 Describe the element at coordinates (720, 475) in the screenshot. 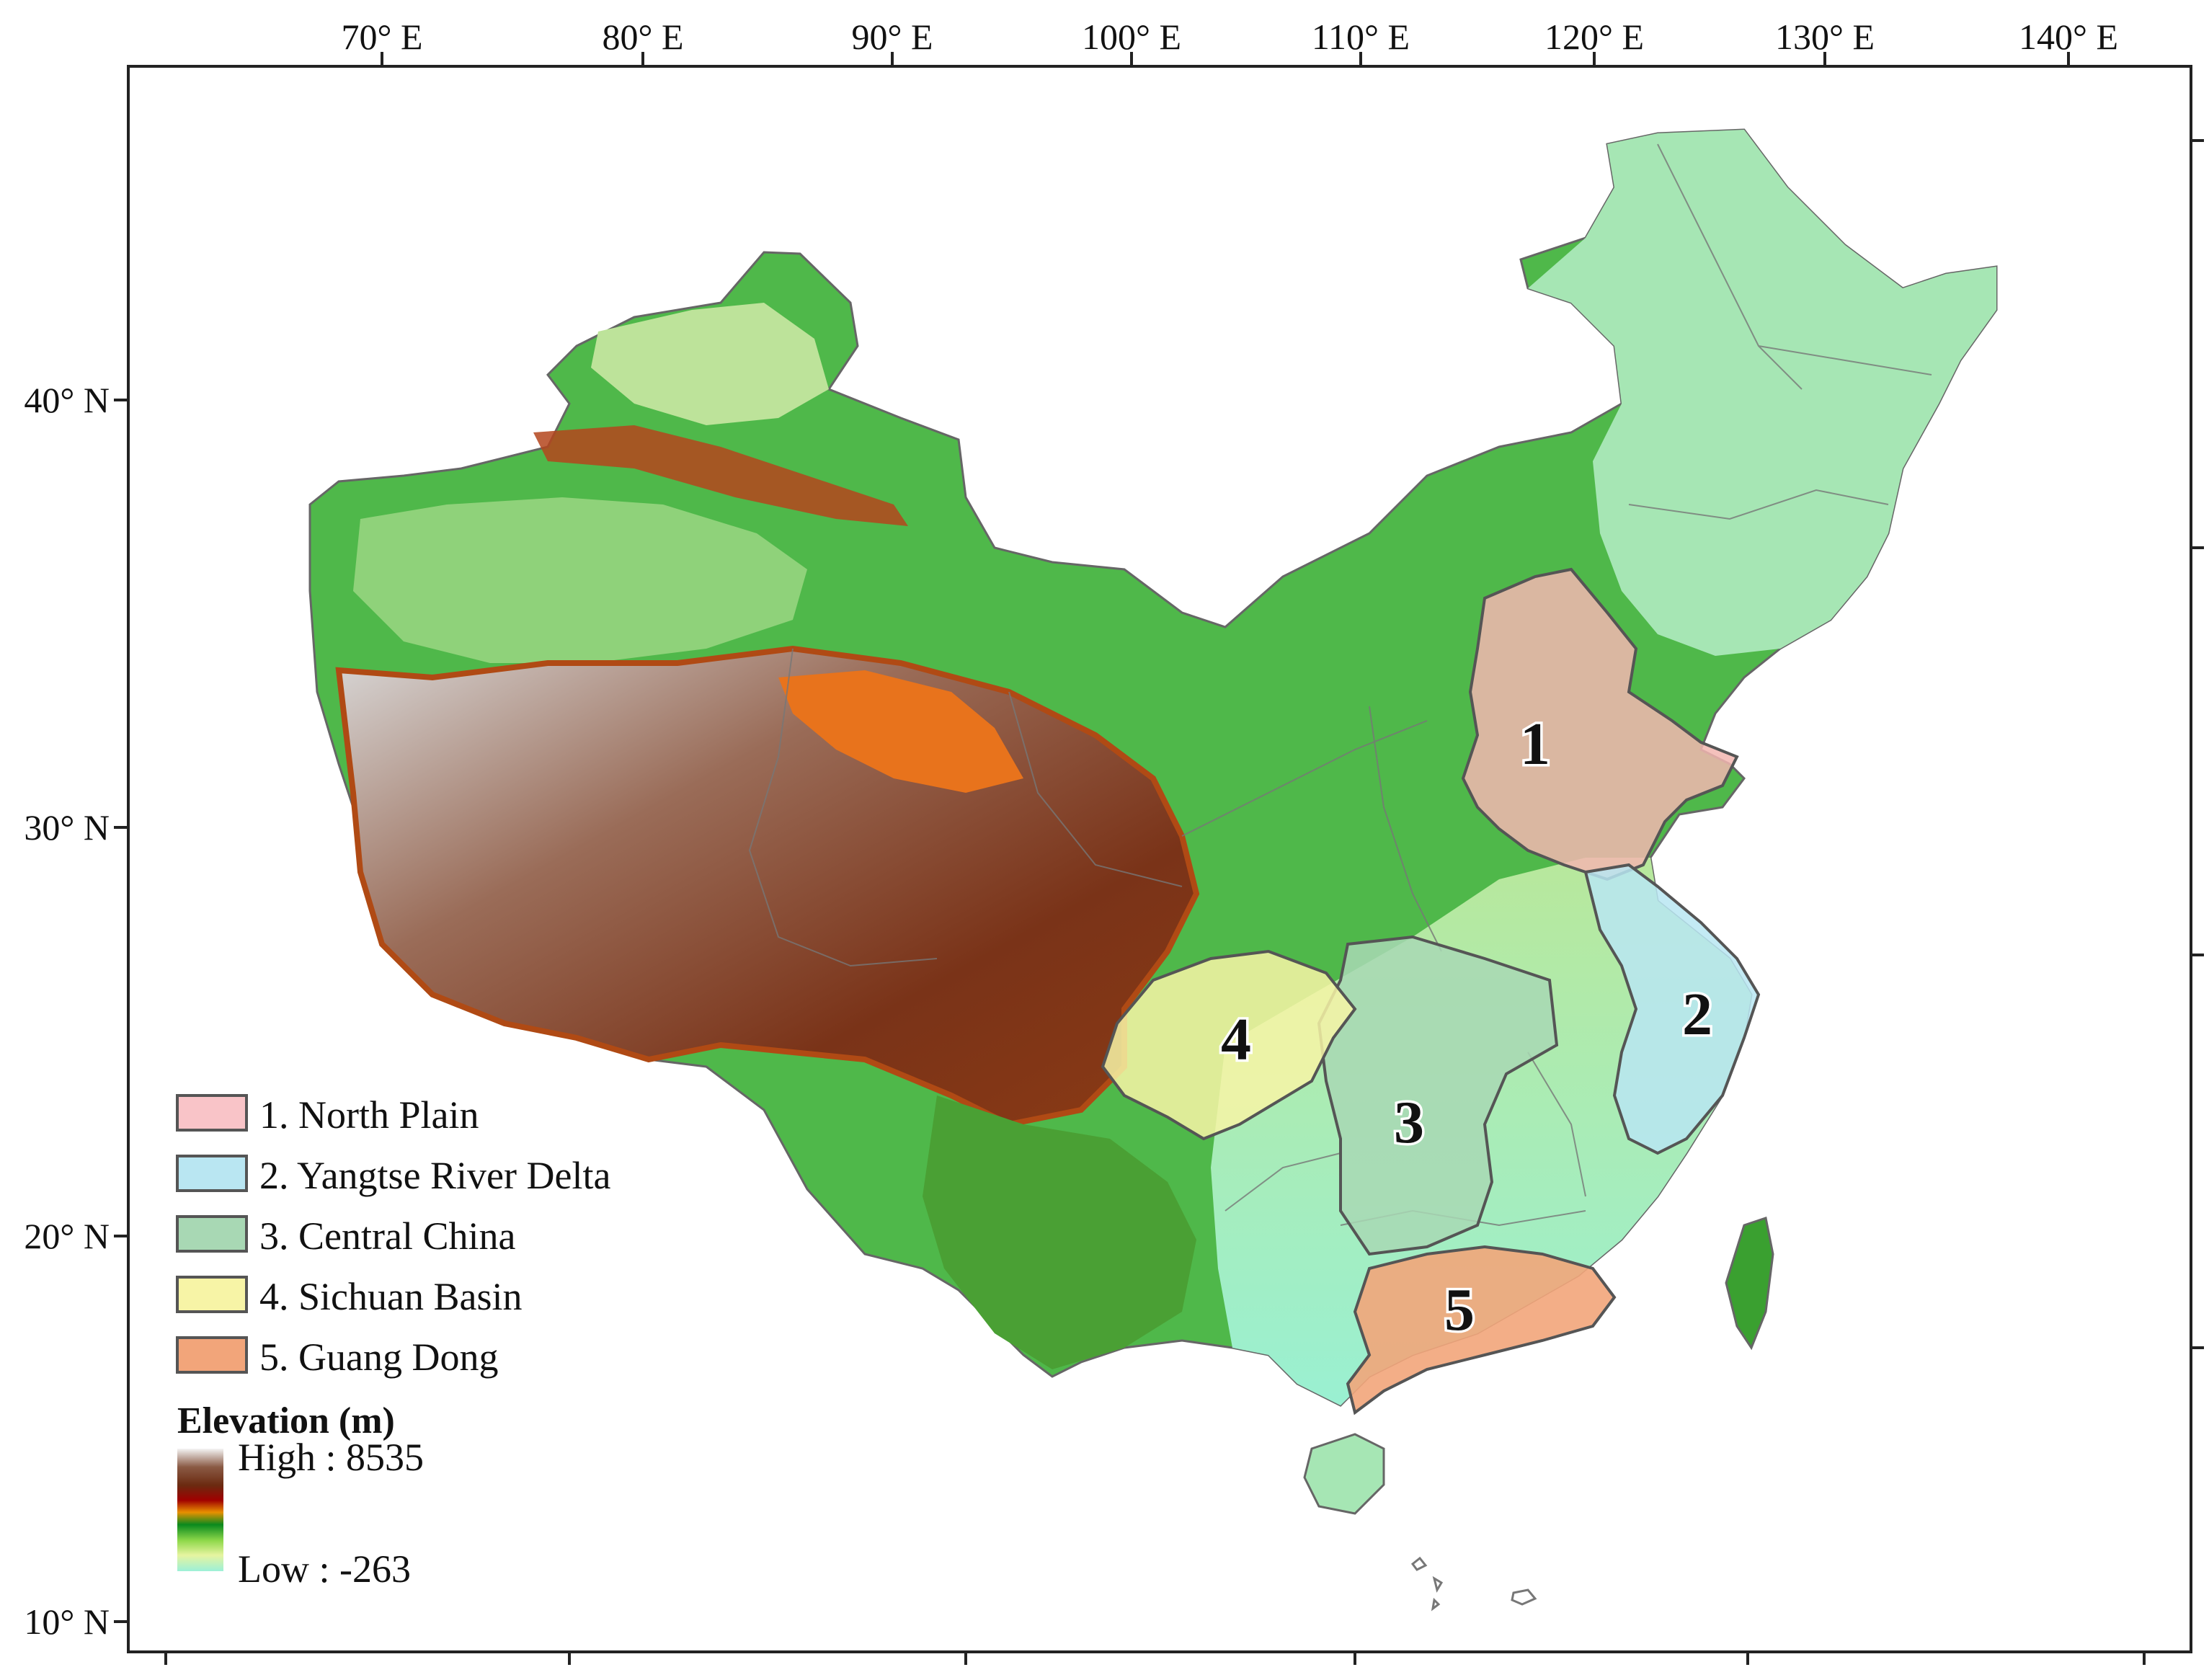

I see `tianshan-ridge` at that location.